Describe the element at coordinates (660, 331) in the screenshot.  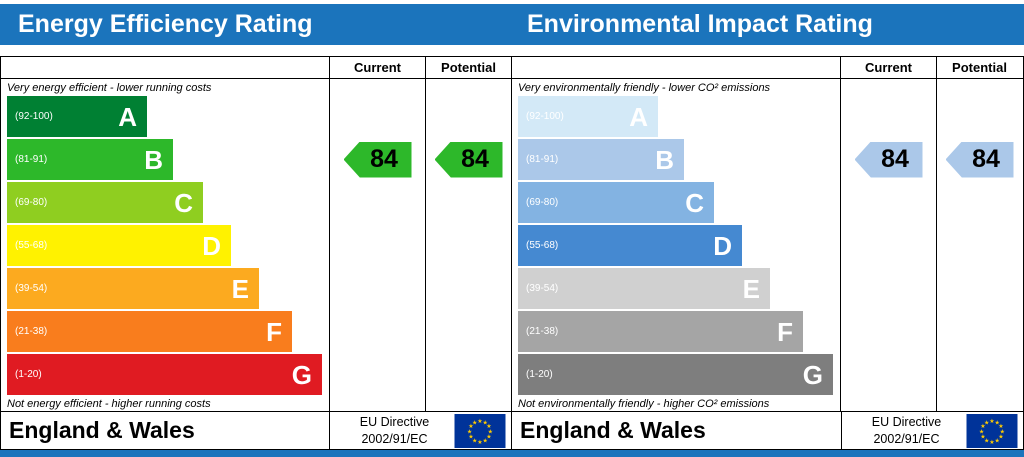
I see `band-bar-F: (21-38) F` at that location.